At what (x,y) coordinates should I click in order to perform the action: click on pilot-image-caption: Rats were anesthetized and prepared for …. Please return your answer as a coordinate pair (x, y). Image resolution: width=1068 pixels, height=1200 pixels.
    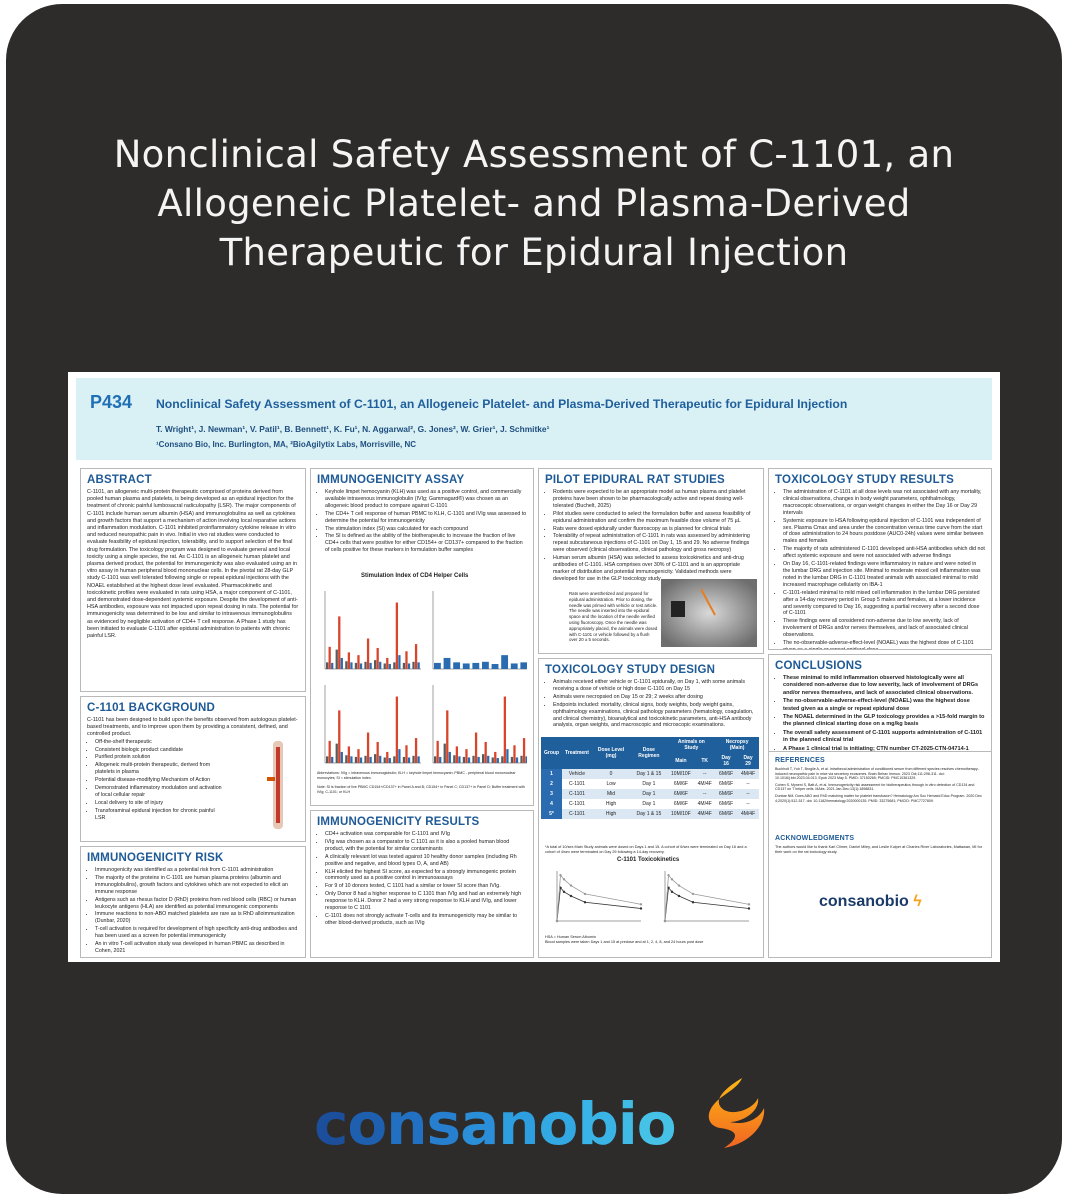
    Looking at the image, I should click on (613, 617).